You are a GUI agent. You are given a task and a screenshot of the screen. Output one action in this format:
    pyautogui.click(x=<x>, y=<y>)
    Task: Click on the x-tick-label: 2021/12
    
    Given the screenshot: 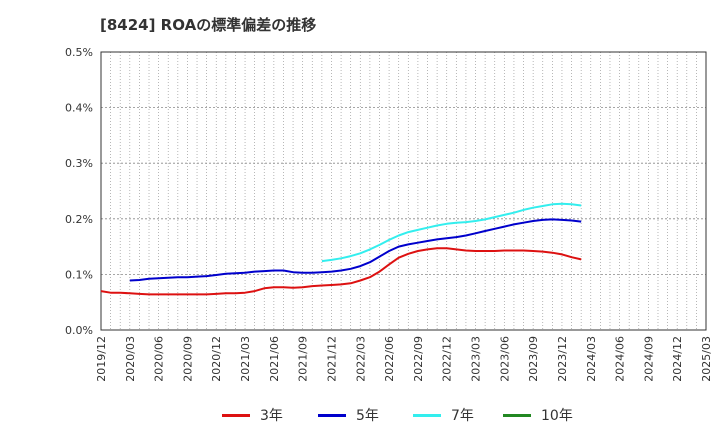 What is the action you would take?
    pyautogui.click(x=331, y=359)
    